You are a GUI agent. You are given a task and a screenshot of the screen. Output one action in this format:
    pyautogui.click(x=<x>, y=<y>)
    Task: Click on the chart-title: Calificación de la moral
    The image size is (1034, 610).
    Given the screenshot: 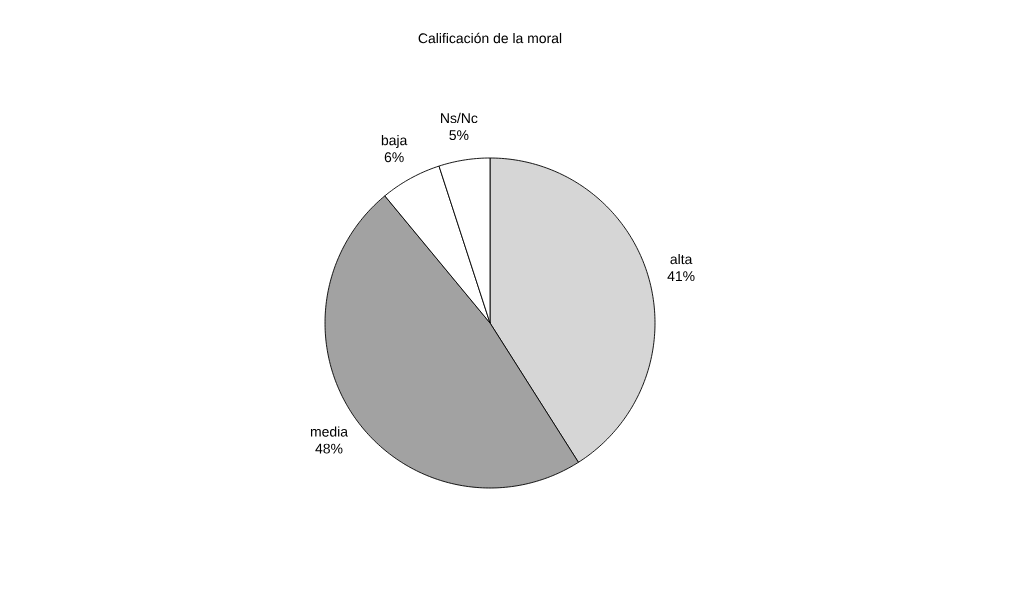 What is the action you would take?
    pyautogui.click(x=490, y=38)
    